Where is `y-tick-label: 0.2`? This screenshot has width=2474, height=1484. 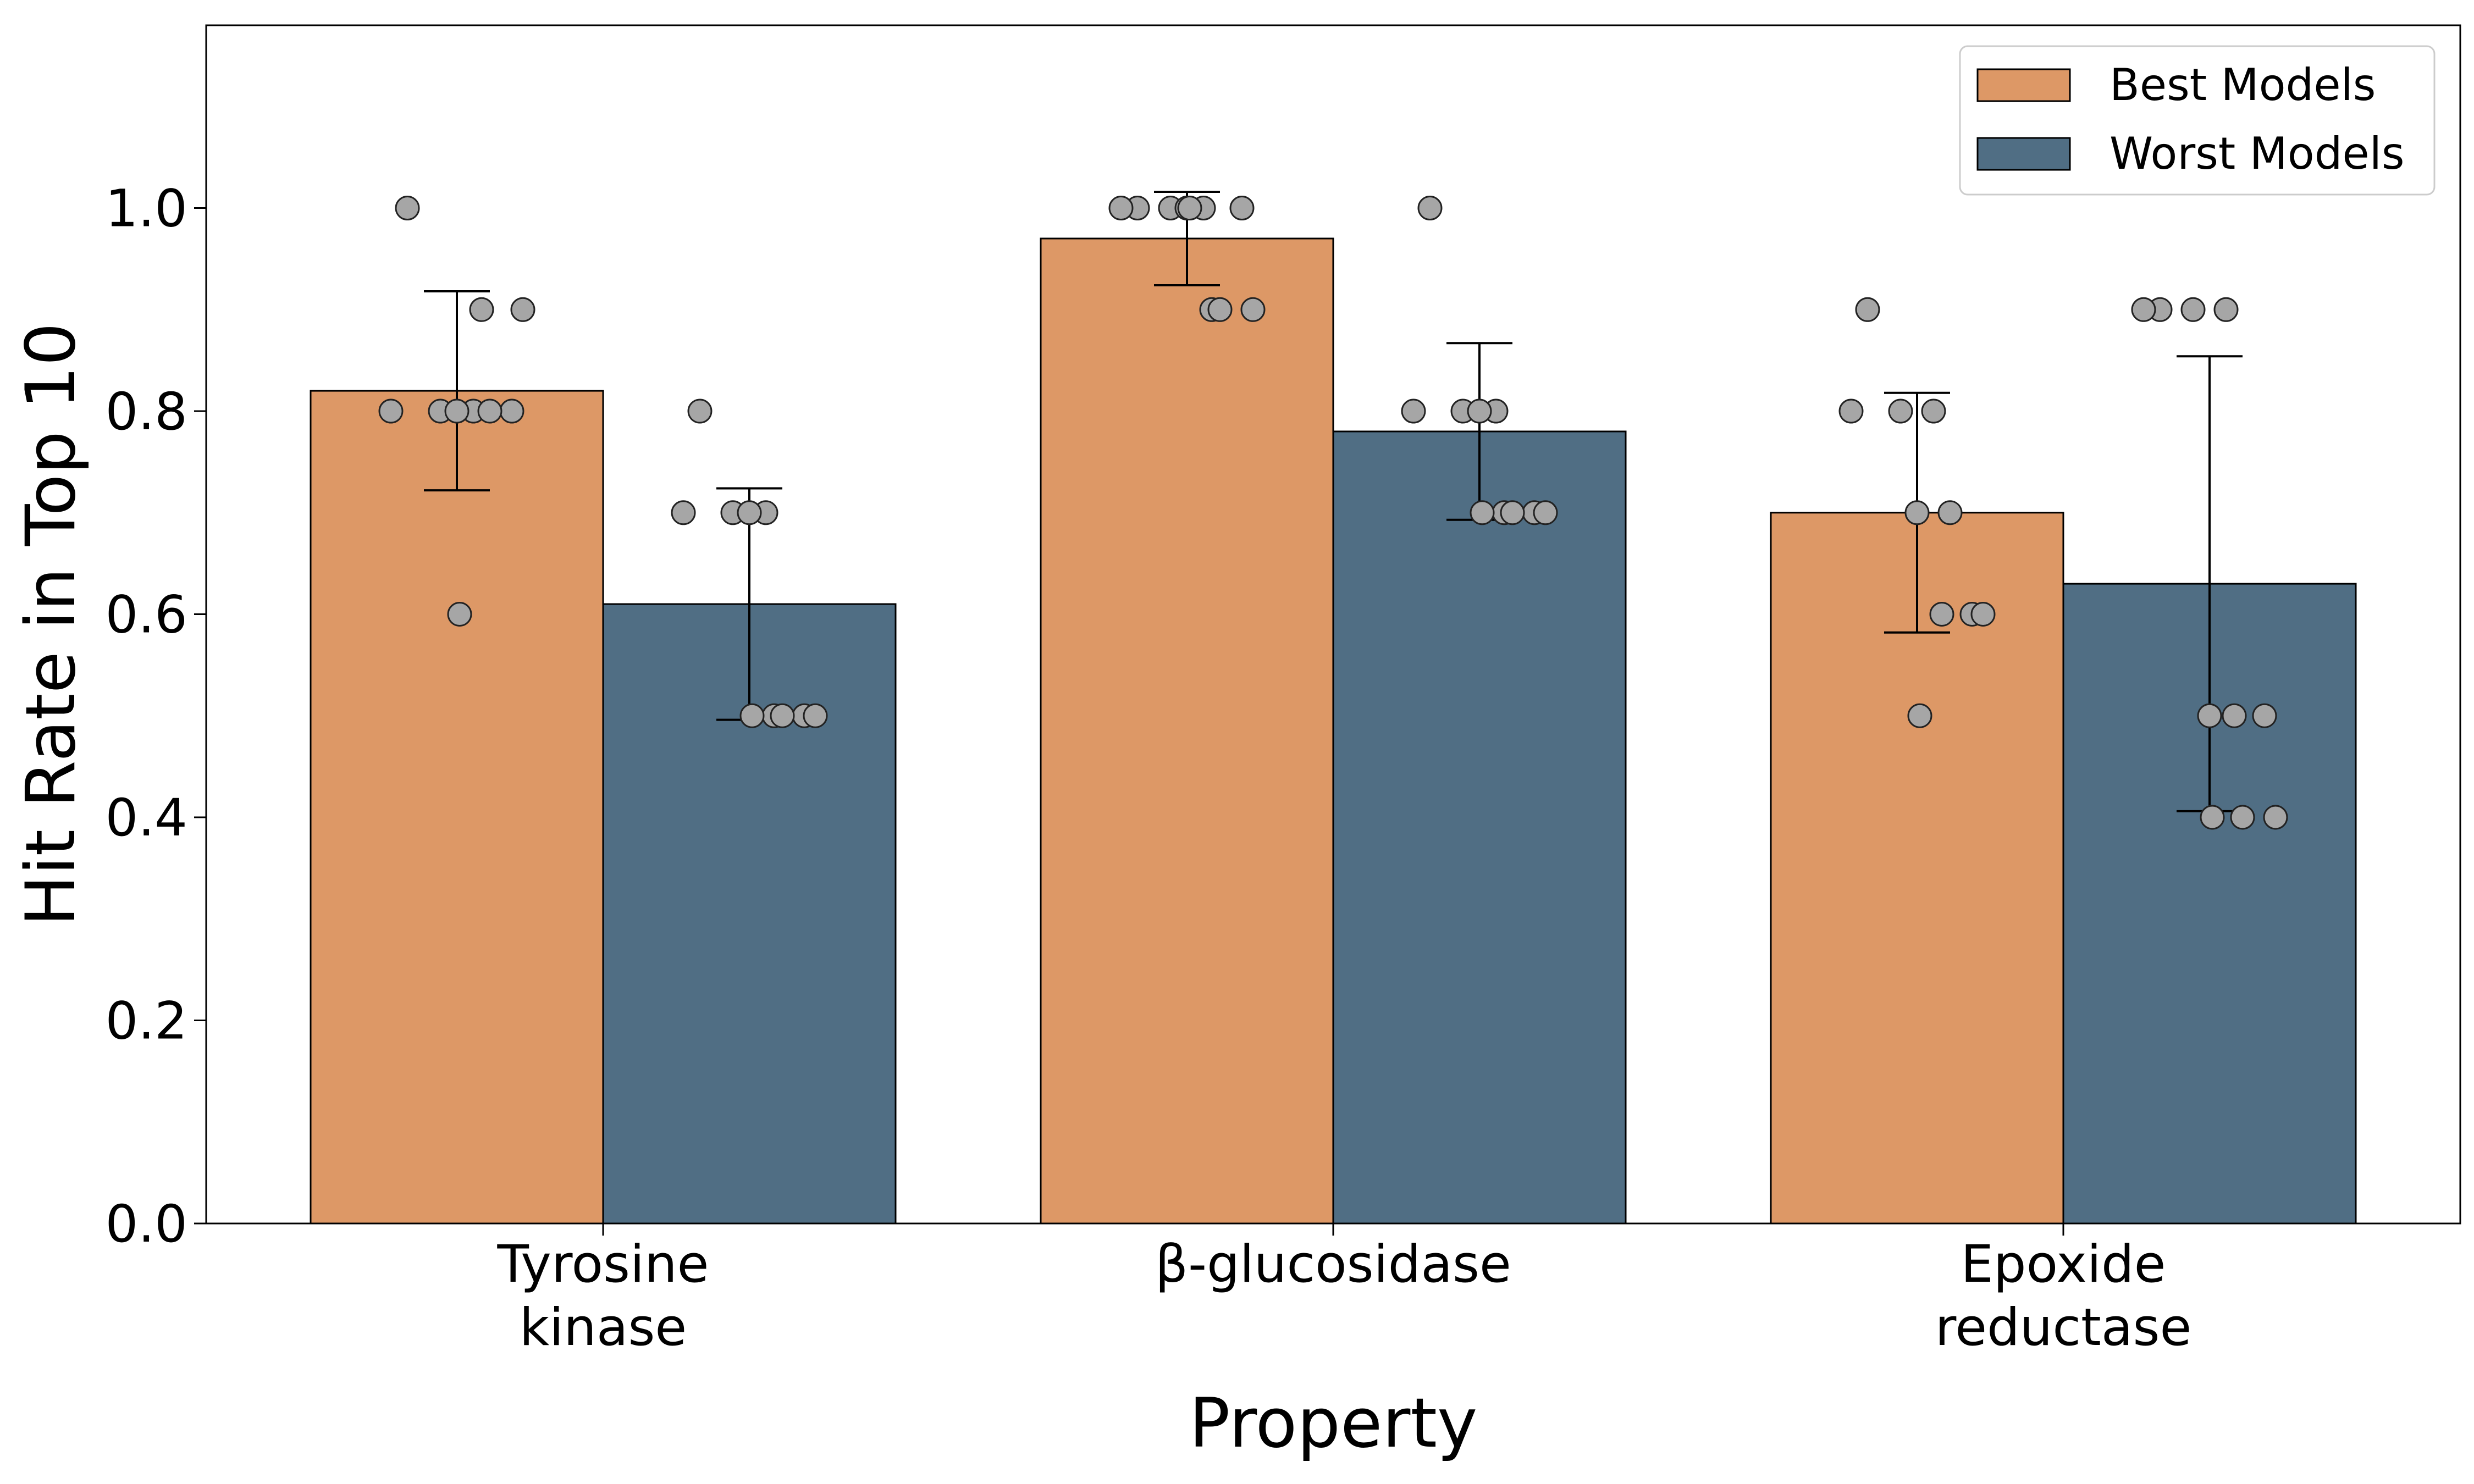 y-tick-label: 0.2 is located at coordinates (147, 1021).